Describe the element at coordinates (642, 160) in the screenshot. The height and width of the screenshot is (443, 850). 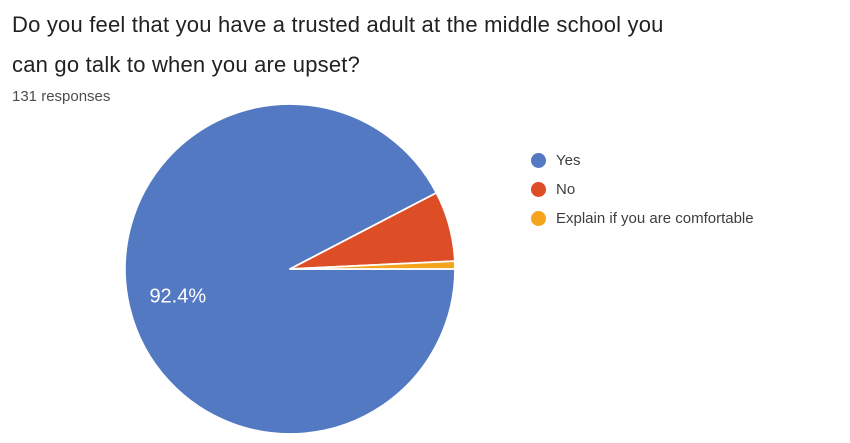
I see `legend-item: Yes` at that location.